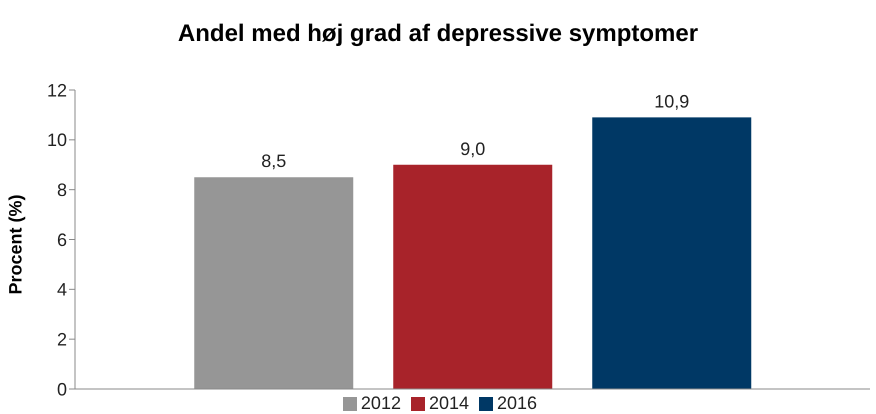  I want to click on legend-label: 2012, so click(380, 403).